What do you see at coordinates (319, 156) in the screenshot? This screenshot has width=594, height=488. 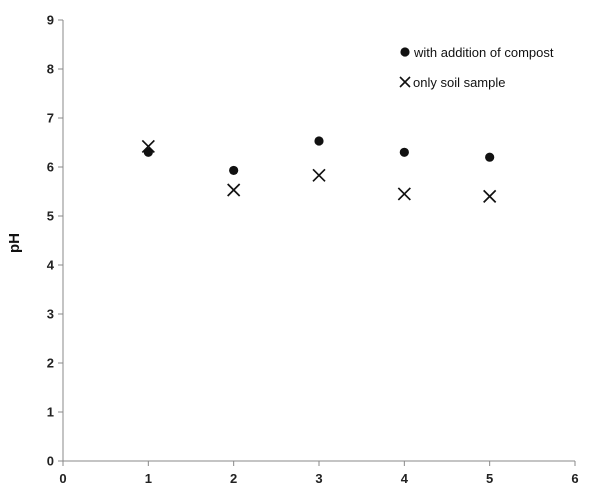 I see `series-compost` at bounding box center [319, 156].